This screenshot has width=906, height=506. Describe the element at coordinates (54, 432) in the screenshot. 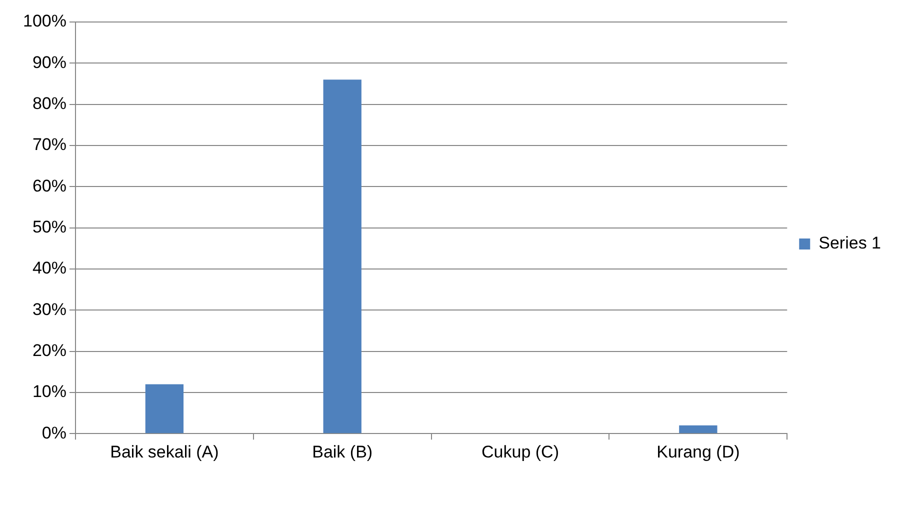

I see `y-tick-label: 0%` at that location.